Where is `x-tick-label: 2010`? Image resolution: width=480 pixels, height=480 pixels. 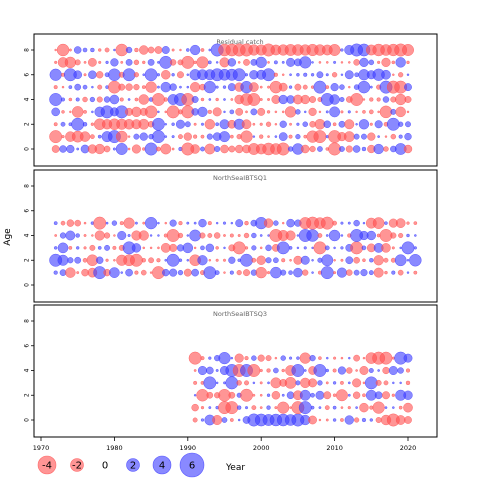
x-tick-label: 2010 is located at coordinates (334, 448).